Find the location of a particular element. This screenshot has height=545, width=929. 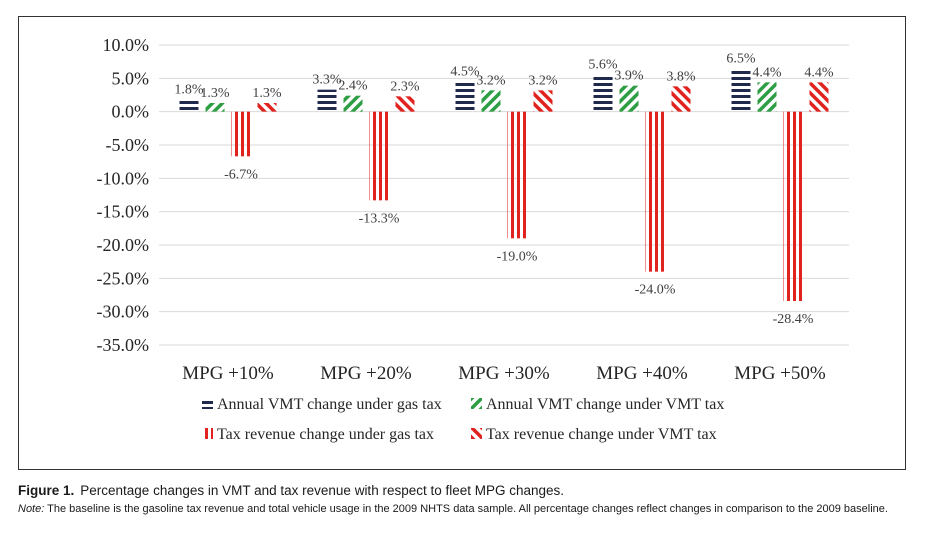

category-label: MPG +50% is located at coordinates (780, 373).